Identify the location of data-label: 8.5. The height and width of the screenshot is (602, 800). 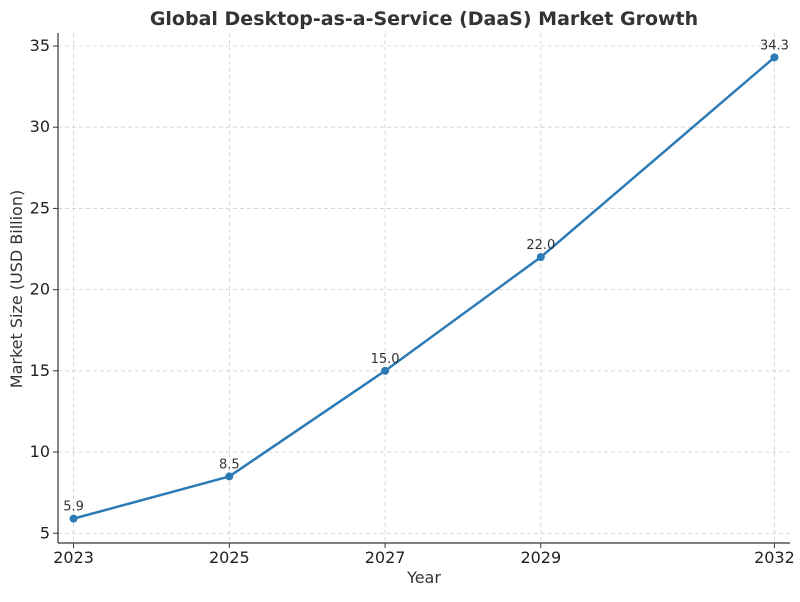
(229, 464).